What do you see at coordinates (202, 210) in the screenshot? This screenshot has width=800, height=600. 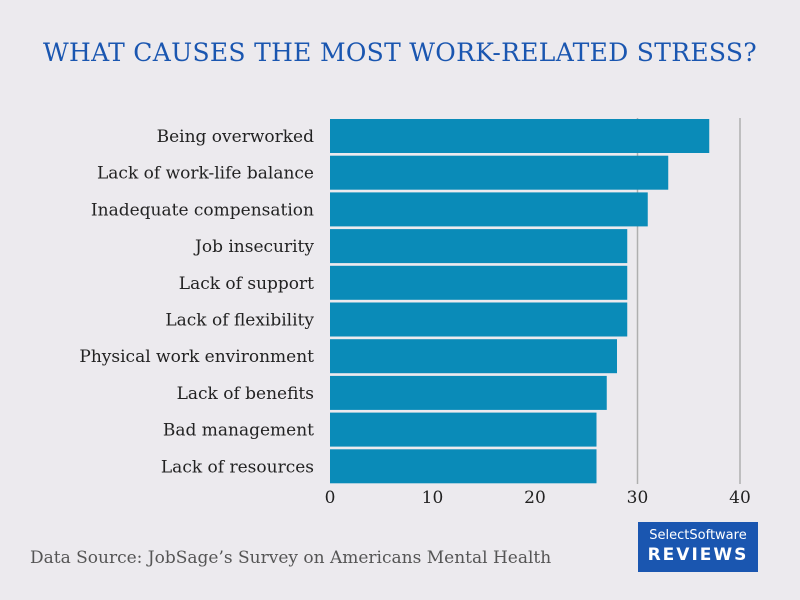 I see `category-label: Inadequate compensation` at bounding box center [202, 210].